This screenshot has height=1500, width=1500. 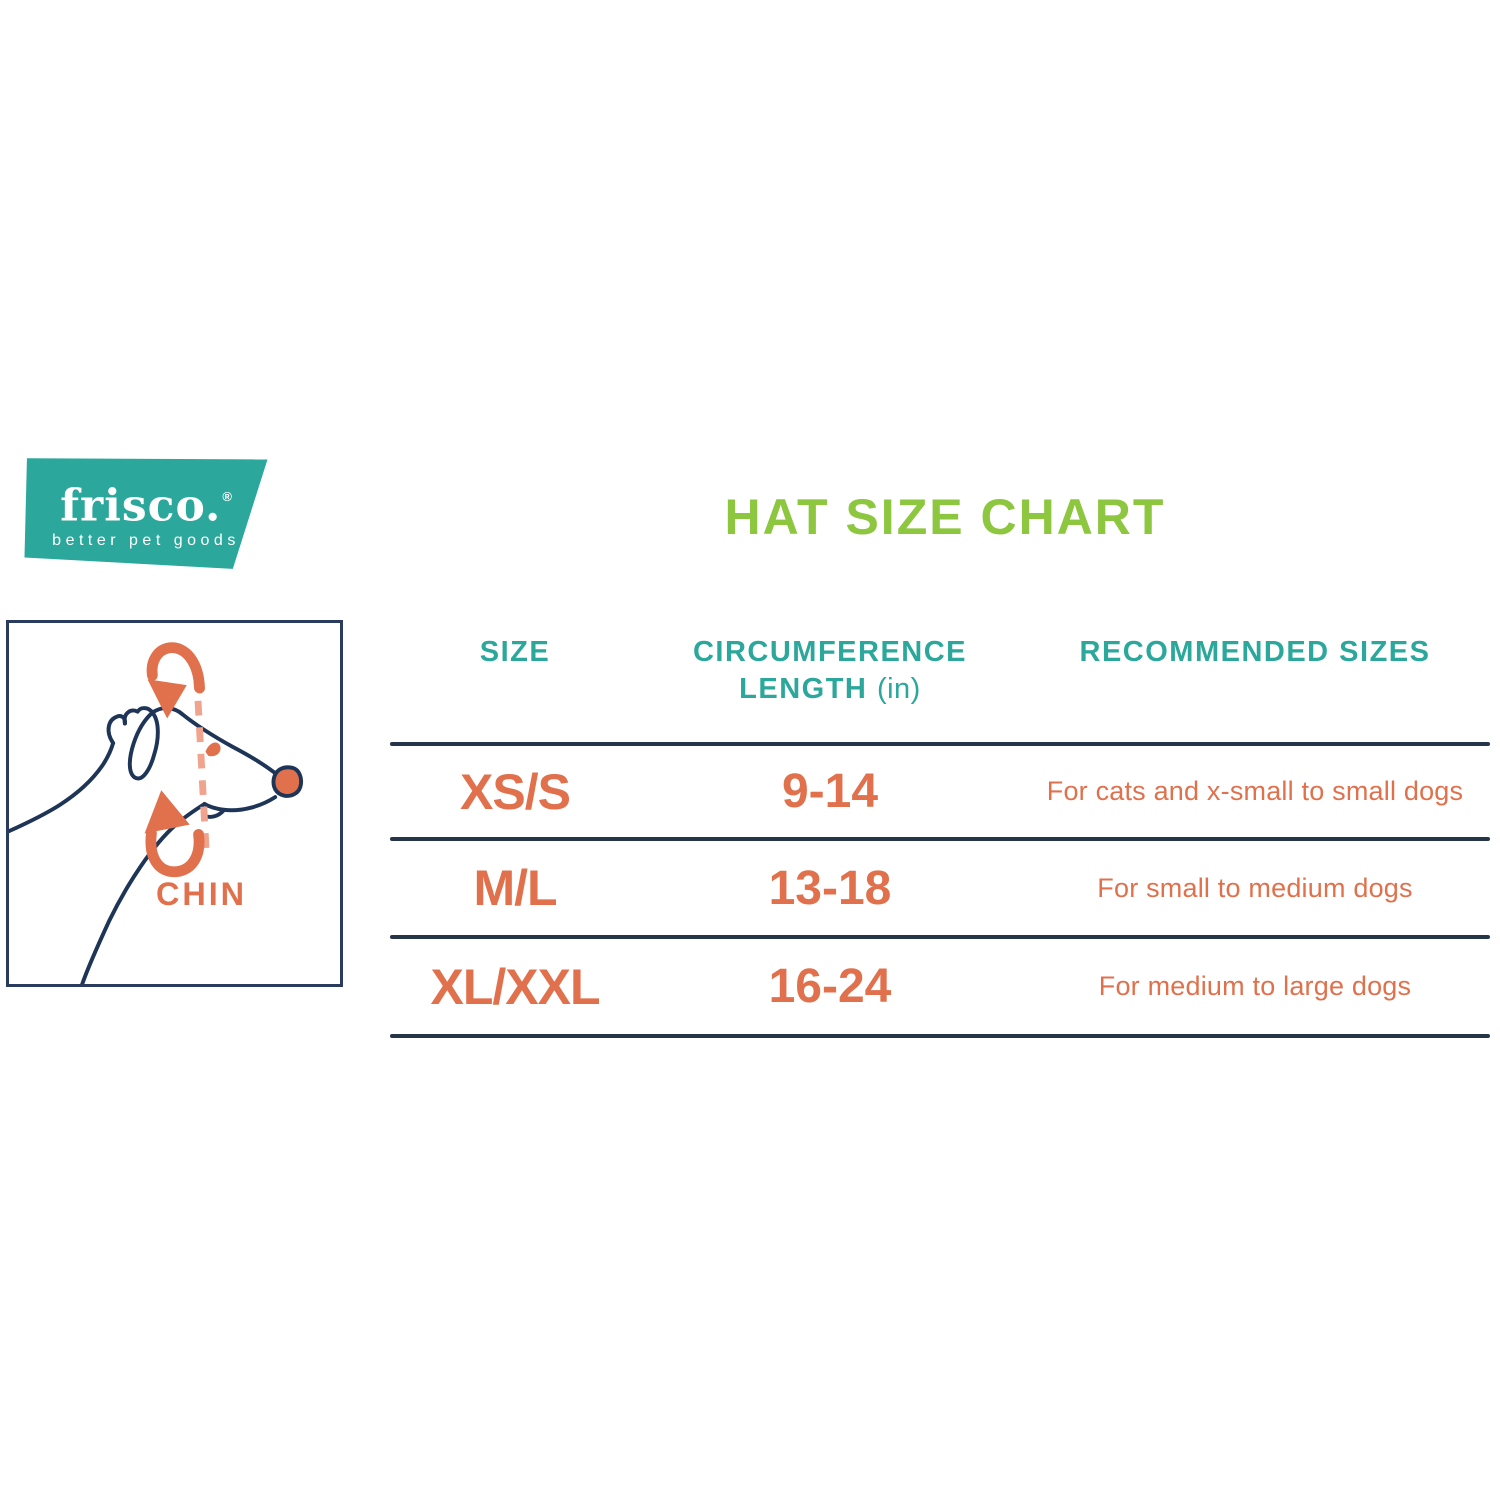 What do you see at coordinates (830, 888) in the screenshot?
I see `row-circumference: 13-18` at bounding box center [830, 888].